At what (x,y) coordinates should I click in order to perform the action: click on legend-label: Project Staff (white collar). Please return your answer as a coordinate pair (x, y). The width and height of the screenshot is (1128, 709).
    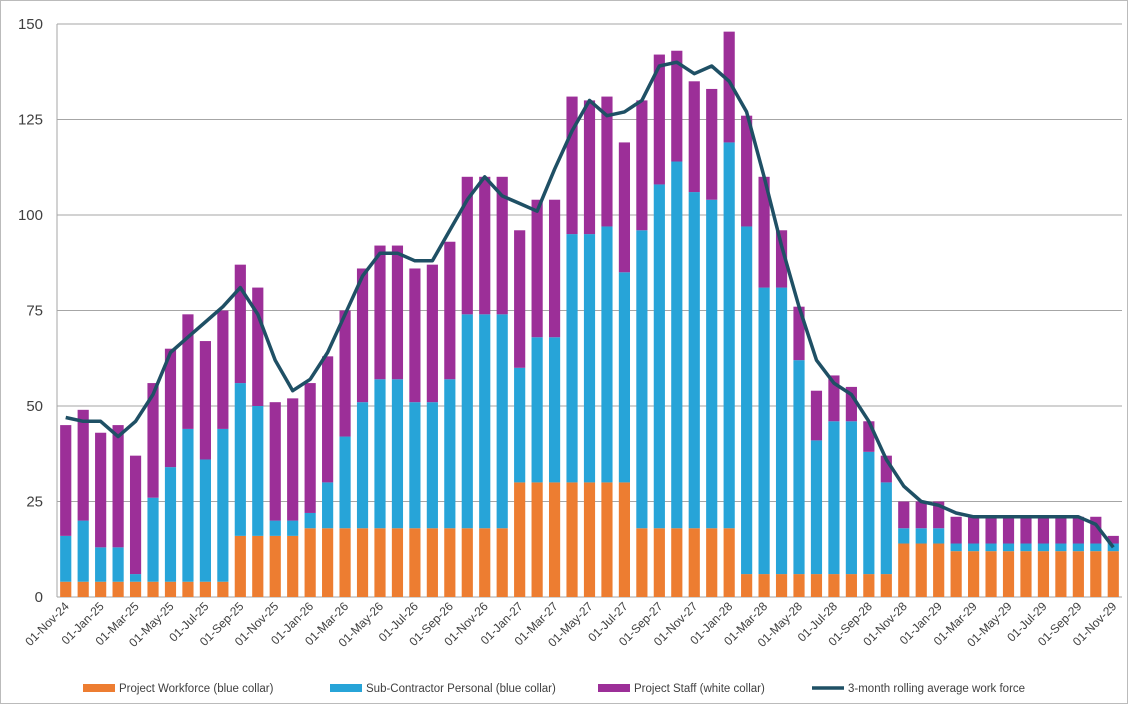
    Looking at the image, I should click on (699, 689).